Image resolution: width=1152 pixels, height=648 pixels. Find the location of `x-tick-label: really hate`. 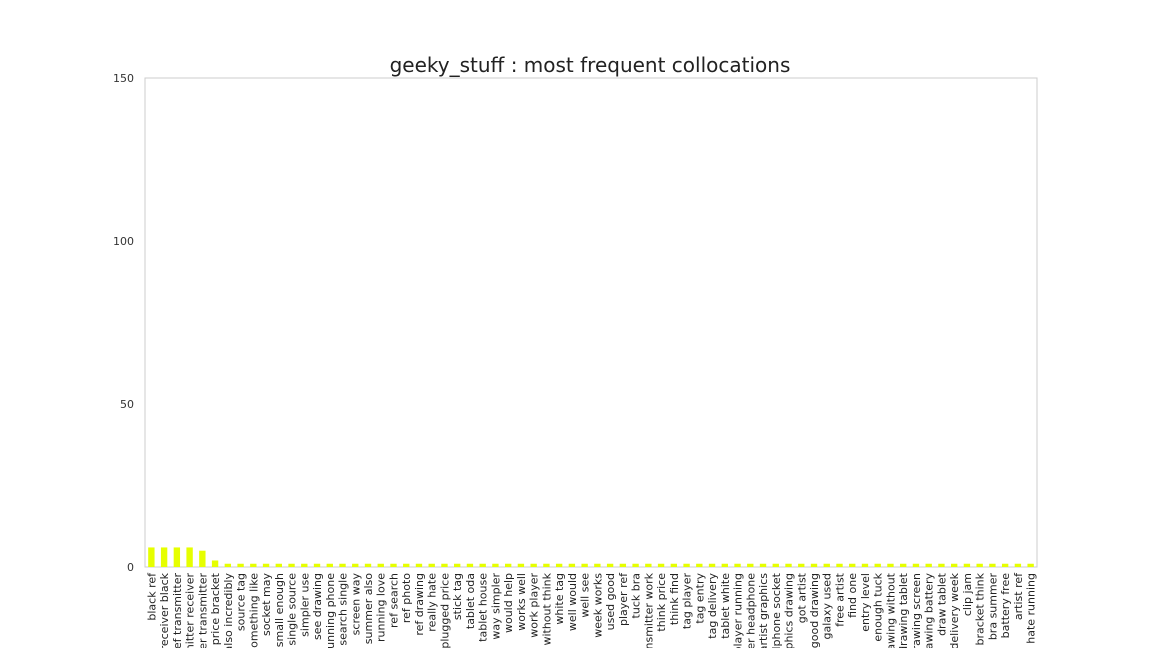

x-tick-label: really hate is located at coordinates (432, 602).